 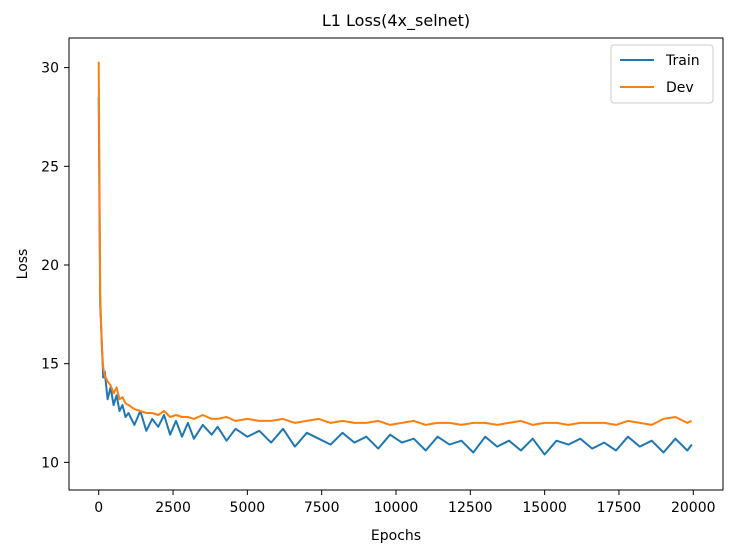 I want to click on x-tick-label: 0, so click(x=98, y=508).